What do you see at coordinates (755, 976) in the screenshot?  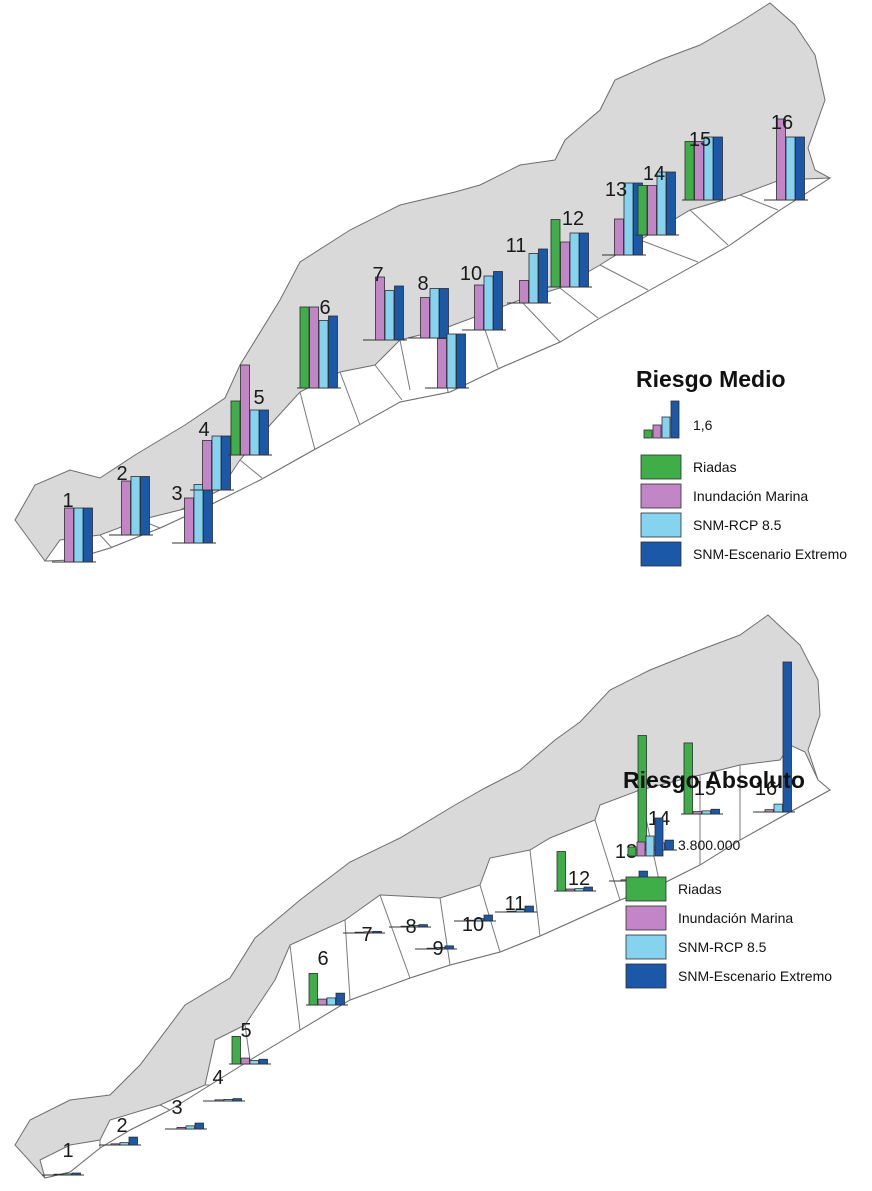 I see `legend-label-snm-extremo: SNM-Escenario Extremo` at bounding box center [755, 976].